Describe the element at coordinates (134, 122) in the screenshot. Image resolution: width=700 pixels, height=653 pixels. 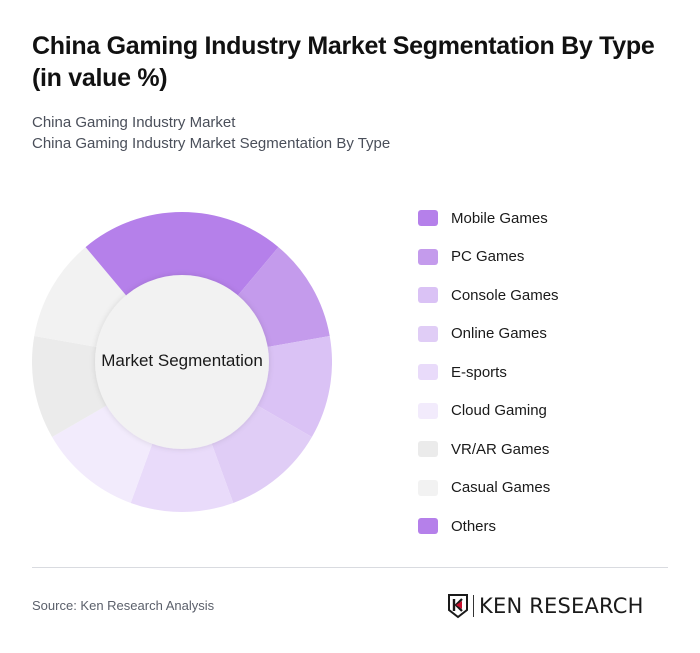
I see `subtitle-market: China Gaming Industry Market` at that location.